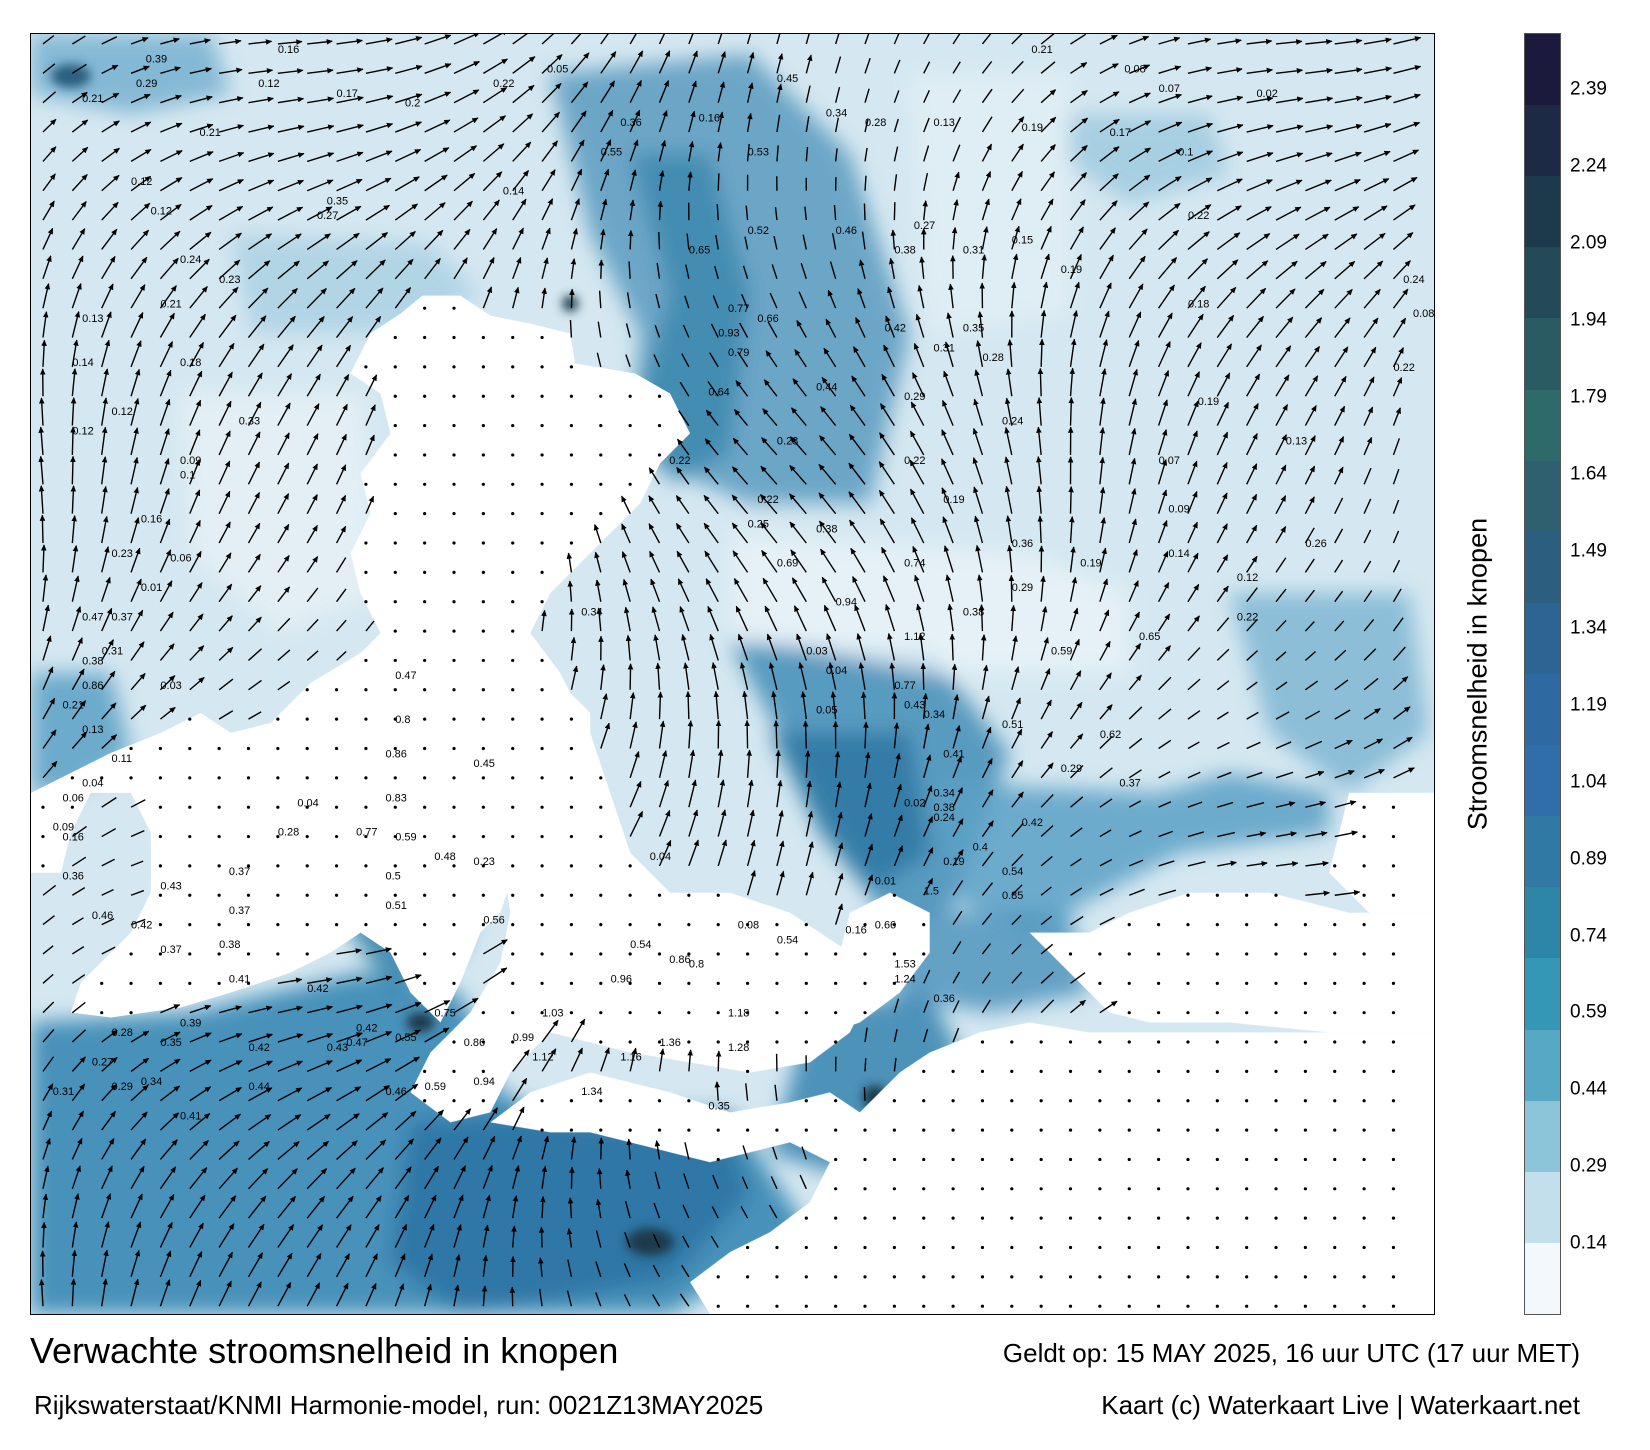 The width and height of the screenshot is (1650, 1450). I want to click on speed-label: 0.77, so click(904, 686).